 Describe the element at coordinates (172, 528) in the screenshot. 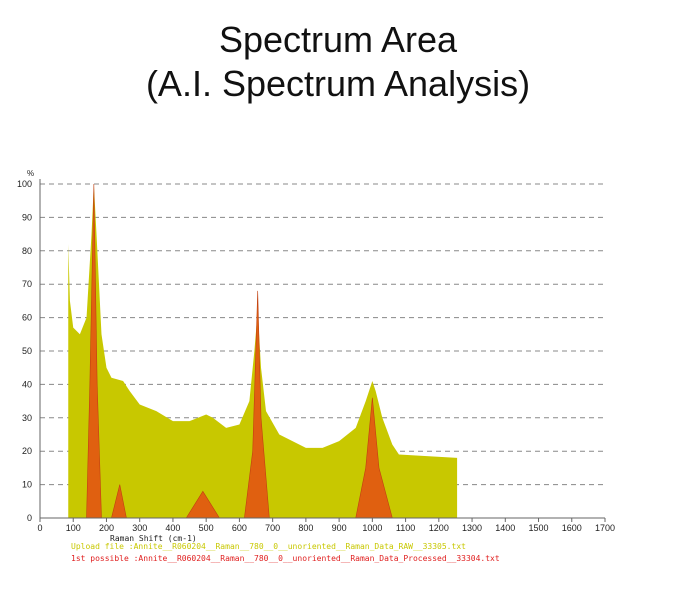

I see `x-tick-label: 400` at that location.